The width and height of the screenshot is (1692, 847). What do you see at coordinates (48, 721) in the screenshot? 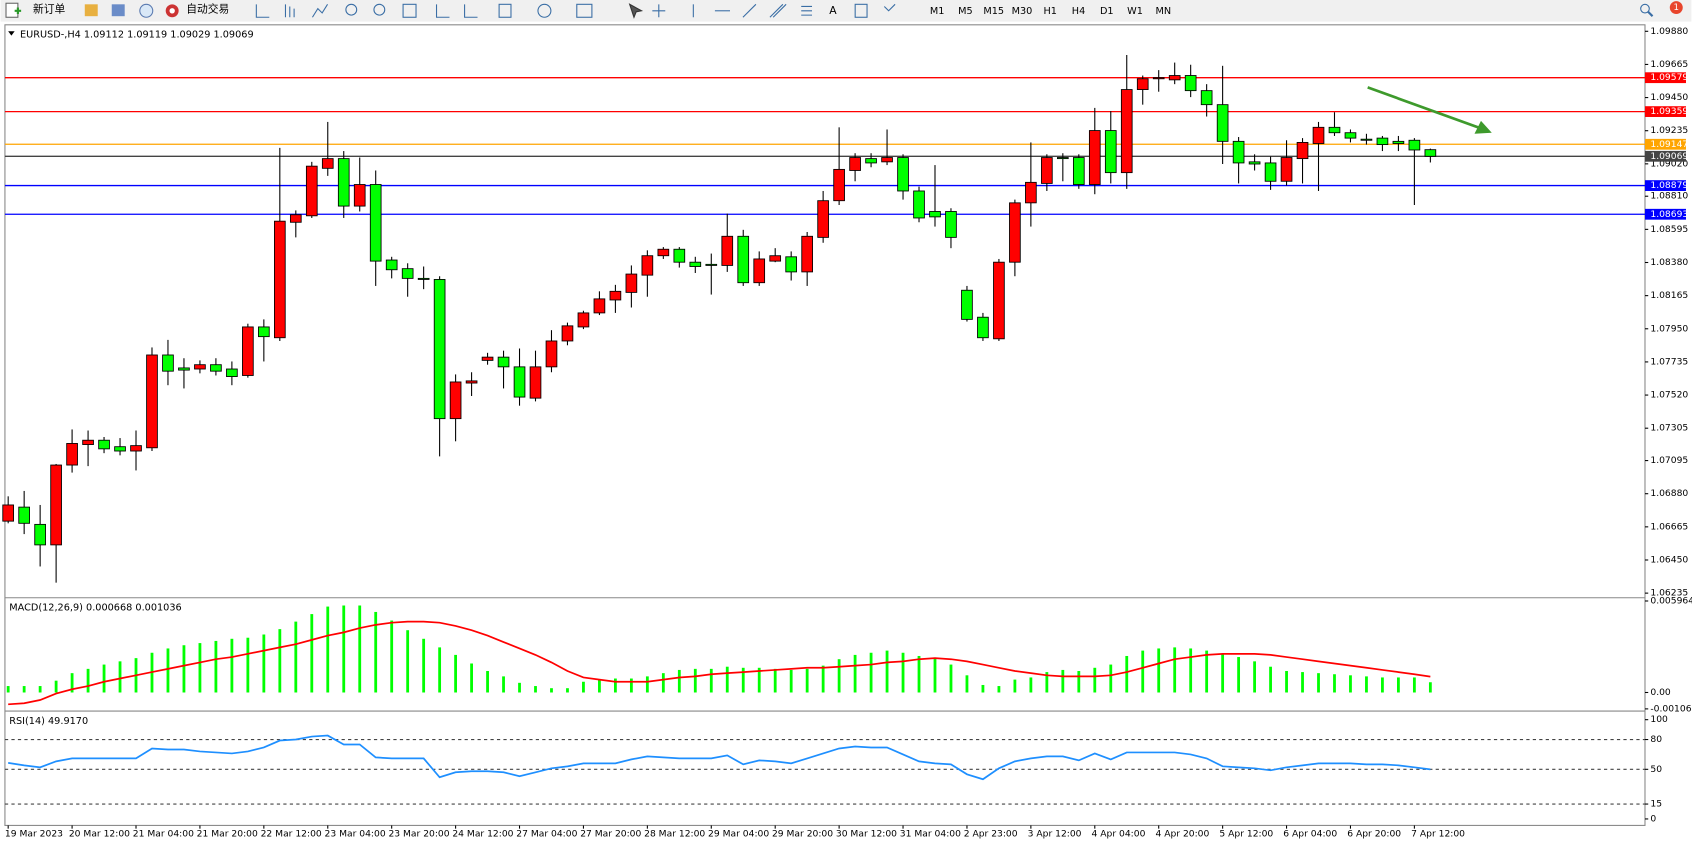
I see `rsi-title: RSI(14) 49.9170` at bounding box center [48, 721].